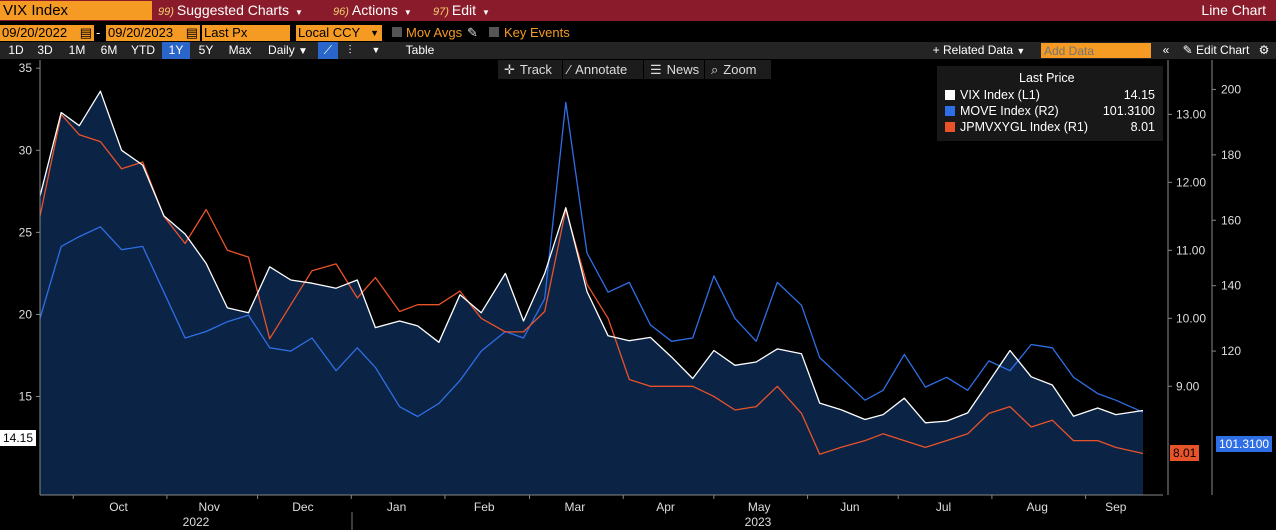 The width and height of the screenshot is (1276, 530). Describe the element at coordinates (143, 50) in the screenshot. I see `range-button-ytd: YTD` at that location.